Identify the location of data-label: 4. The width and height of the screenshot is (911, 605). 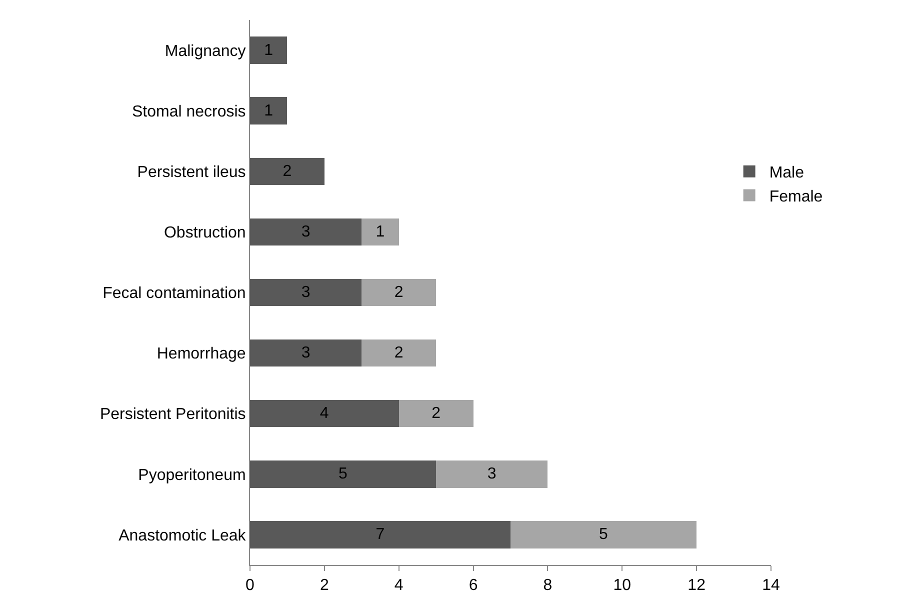
(324, 413).